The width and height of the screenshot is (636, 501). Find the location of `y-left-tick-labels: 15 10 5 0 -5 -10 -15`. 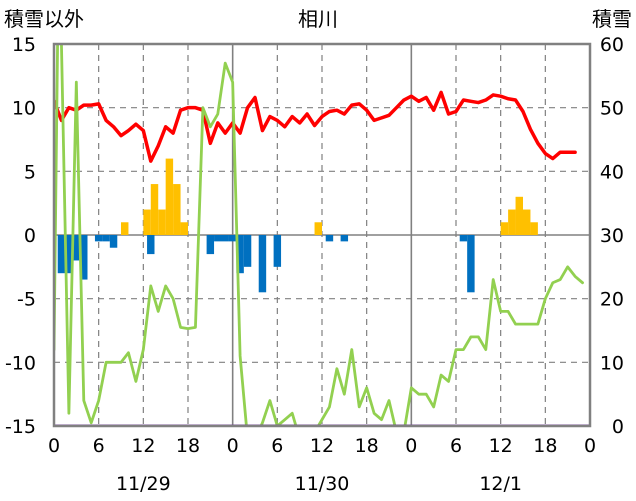

y-left-tick-labels: 15 10 5 0 -5 -10 -15 is located at coordinates (20, 236).